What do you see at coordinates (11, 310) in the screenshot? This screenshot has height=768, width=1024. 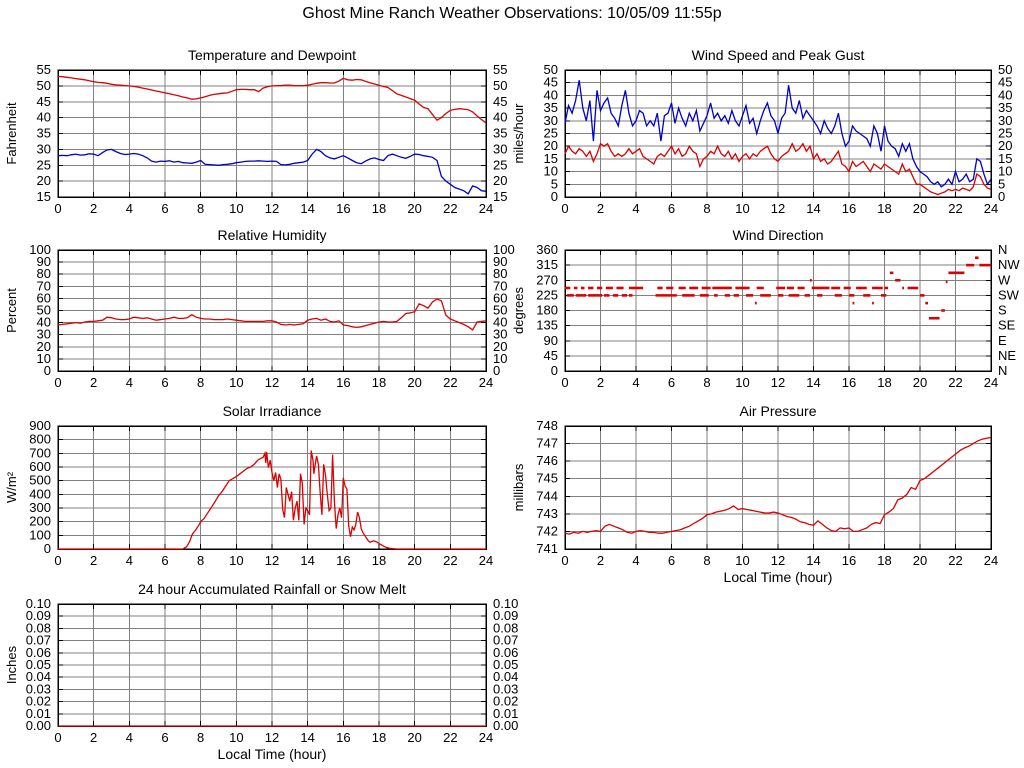 I see `y-axis-label: Percent` at bounding box center [11, 310].